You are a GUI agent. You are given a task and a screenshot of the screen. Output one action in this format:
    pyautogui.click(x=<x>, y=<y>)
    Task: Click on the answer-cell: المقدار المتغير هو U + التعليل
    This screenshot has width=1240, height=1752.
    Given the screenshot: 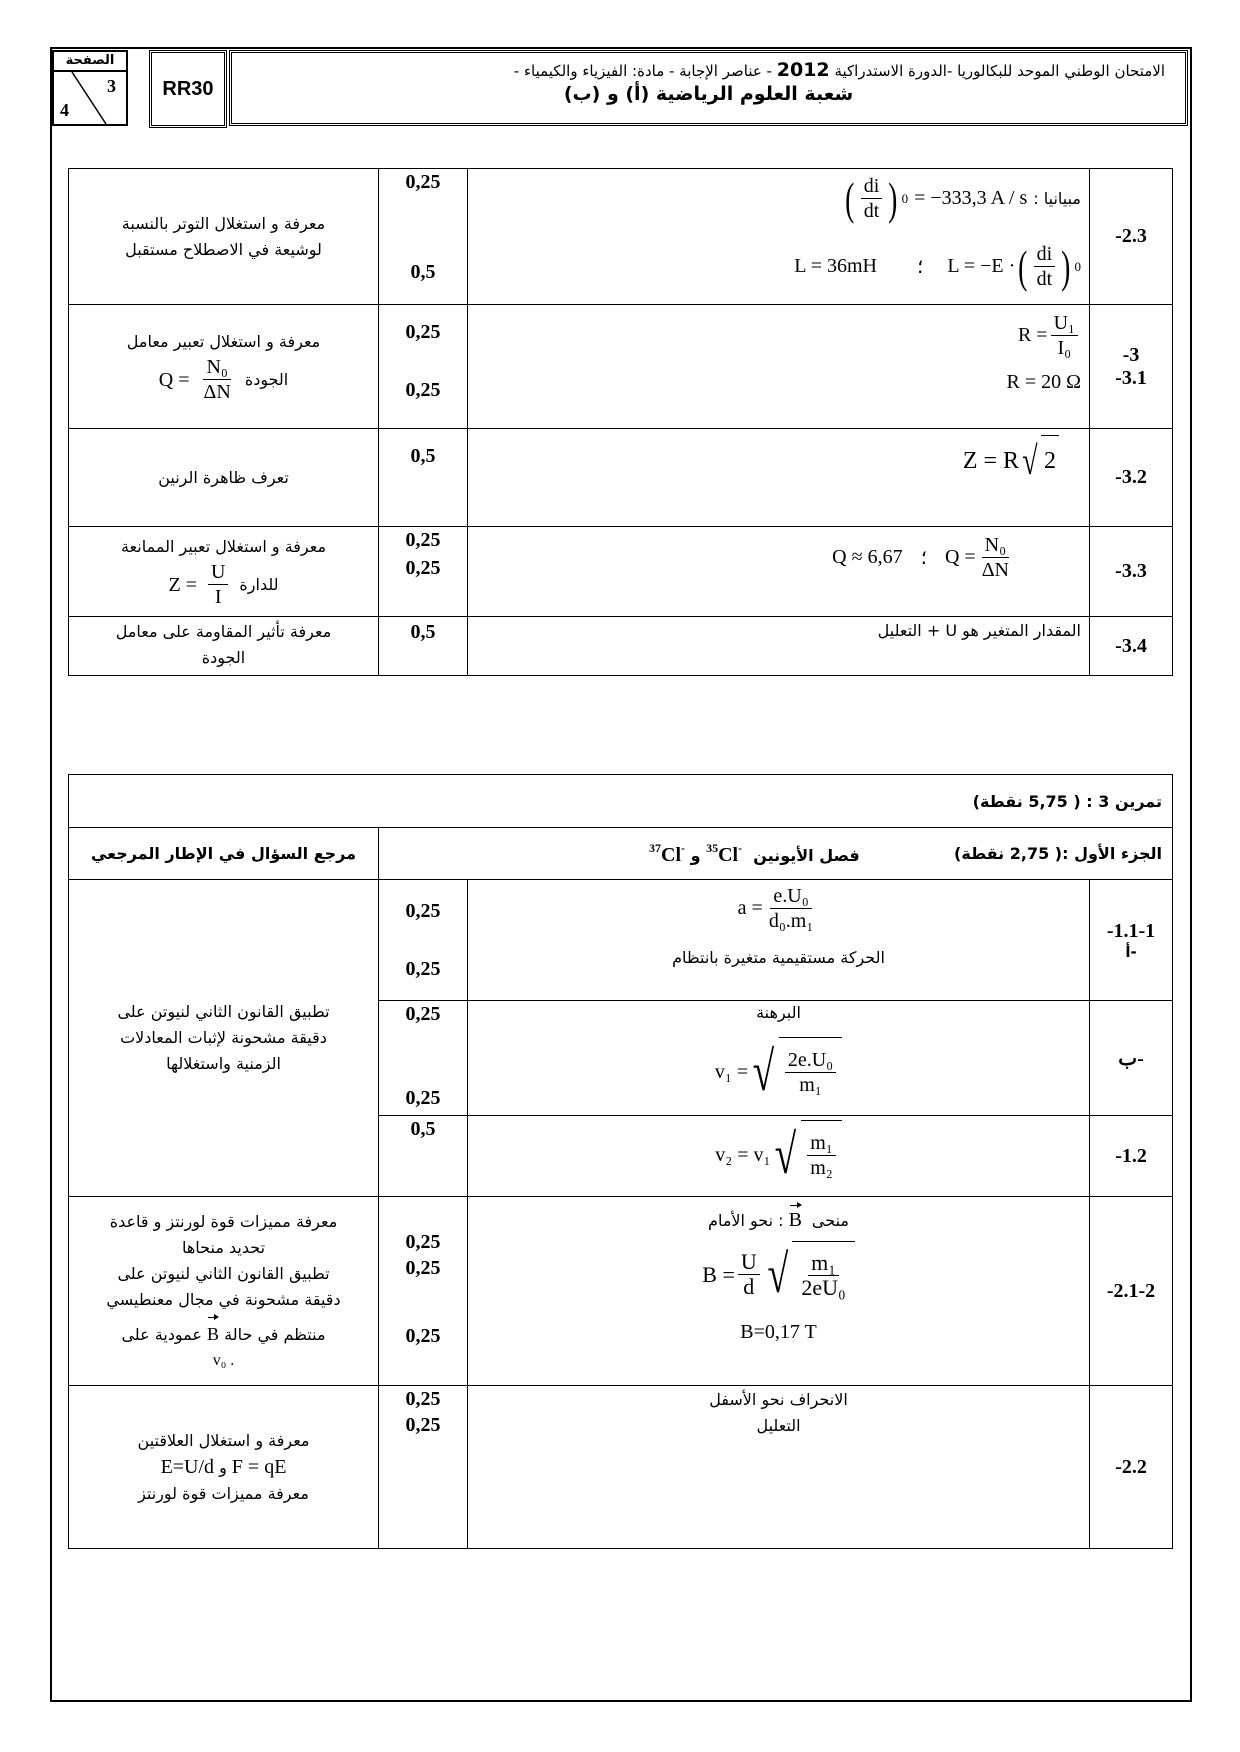 What is the action you would take?
    pyautogui.click(x=778, y=646)
    